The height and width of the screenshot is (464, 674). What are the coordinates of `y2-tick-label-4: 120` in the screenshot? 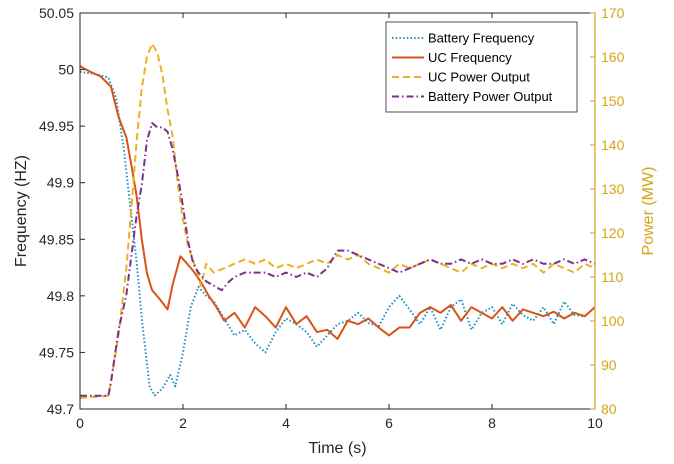 It's located at (613, 233).